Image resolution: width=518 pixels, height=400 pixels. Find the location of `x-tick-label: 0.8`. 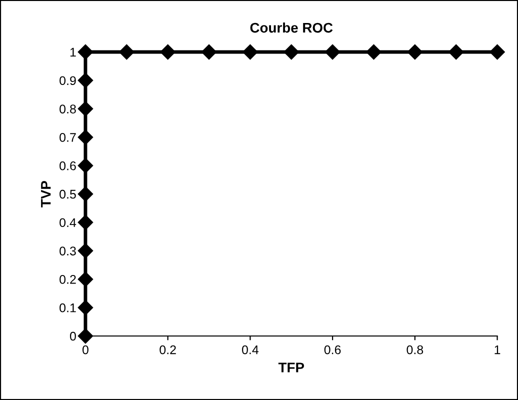

x-tick-label: 0.8 is located at coordinates (415, 349).